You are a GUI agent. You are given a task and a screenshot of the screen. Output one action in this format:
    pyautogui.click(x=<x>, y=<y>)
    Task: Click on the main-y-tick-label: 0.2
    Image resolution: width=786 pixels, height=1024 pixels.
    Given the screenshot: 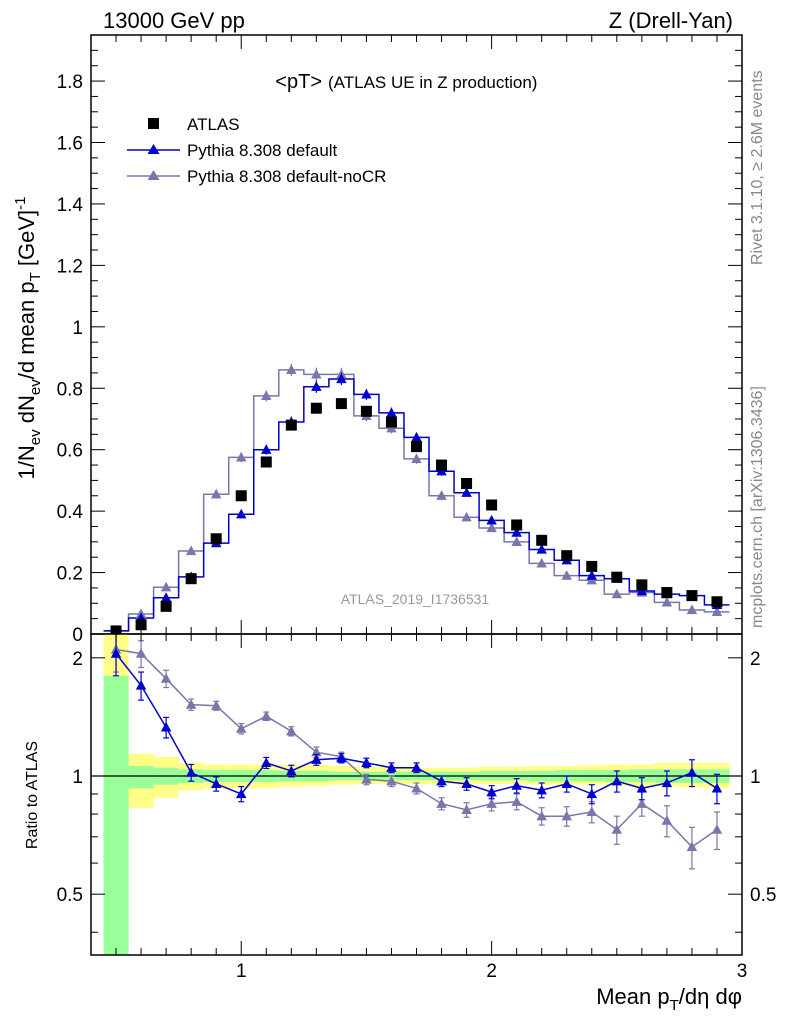 What is the action you would take?
    pyautogui.click(x=70, y=574)
    